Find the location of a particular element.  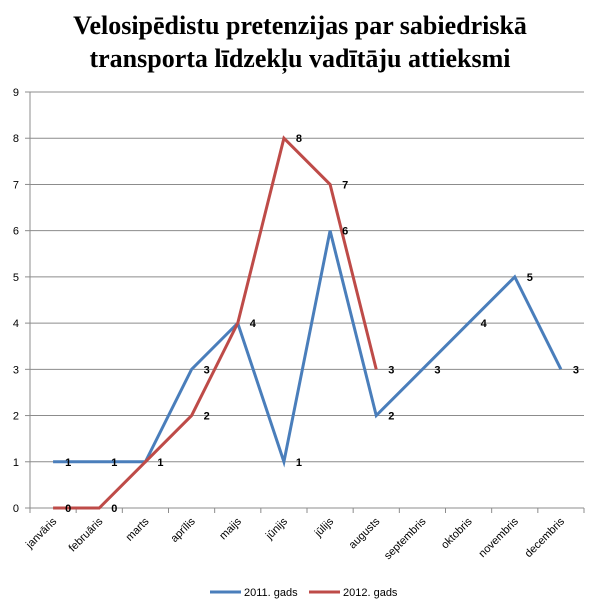

data-label-s1-6: 6 is located at coordinates (345, 232).